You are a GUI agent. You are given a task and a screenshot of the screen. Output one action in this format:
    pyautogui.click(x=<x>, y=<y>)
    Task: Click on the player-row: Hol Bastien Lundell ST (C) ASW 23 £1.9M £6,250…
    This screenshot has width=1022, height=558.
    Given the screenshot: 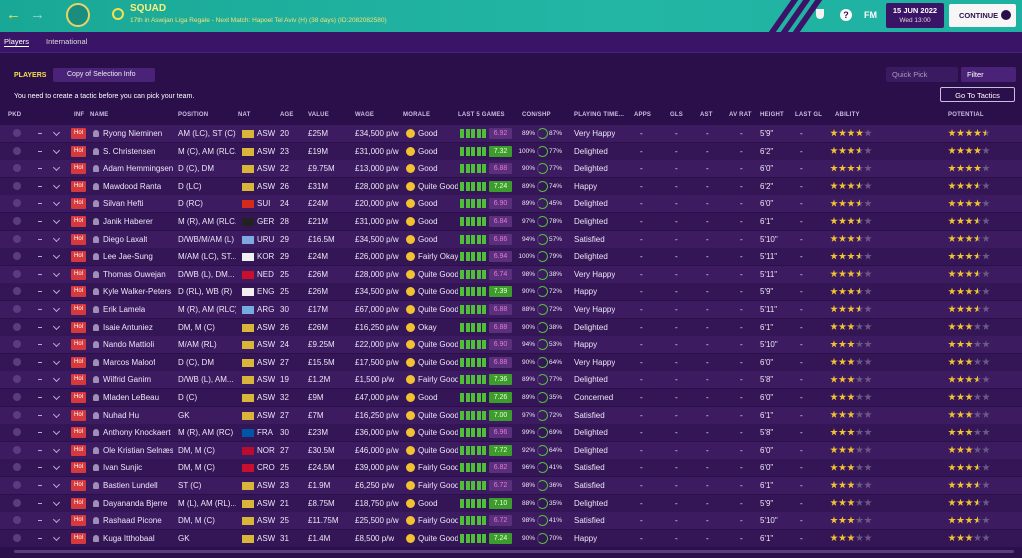 What is the action you would take?
    pyautogui.click(x=511, y=485)
    